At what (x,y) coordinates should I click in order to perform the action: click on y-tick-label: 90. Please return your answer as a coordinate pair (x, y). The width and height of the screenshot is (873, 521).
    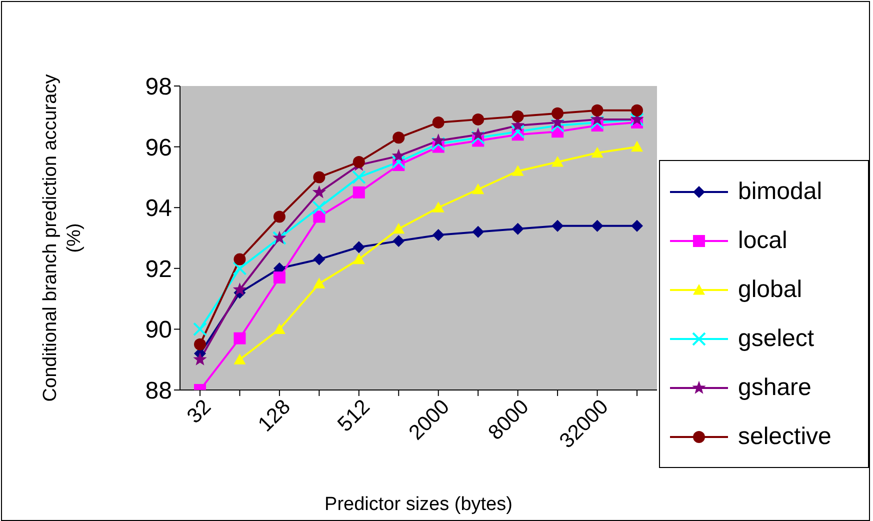
    Looking at the image, I should click on (158, 330).